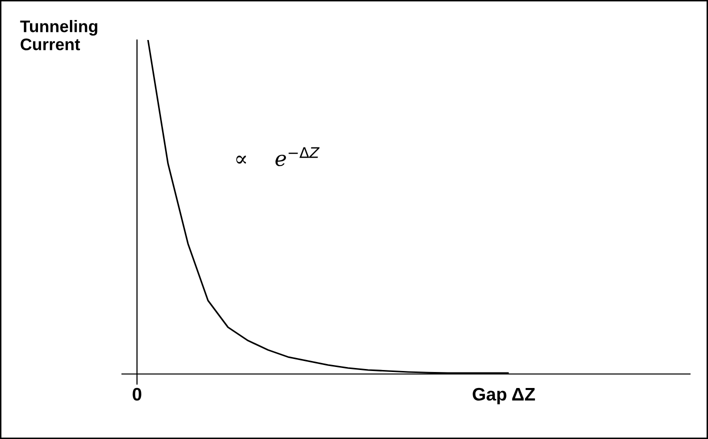 This screenshot has height=439, width=708. Describe the element at coordinates (278, 156) in the screenshot. I see `annotation: ∝ e$^{−ΔZ}$` at that location.